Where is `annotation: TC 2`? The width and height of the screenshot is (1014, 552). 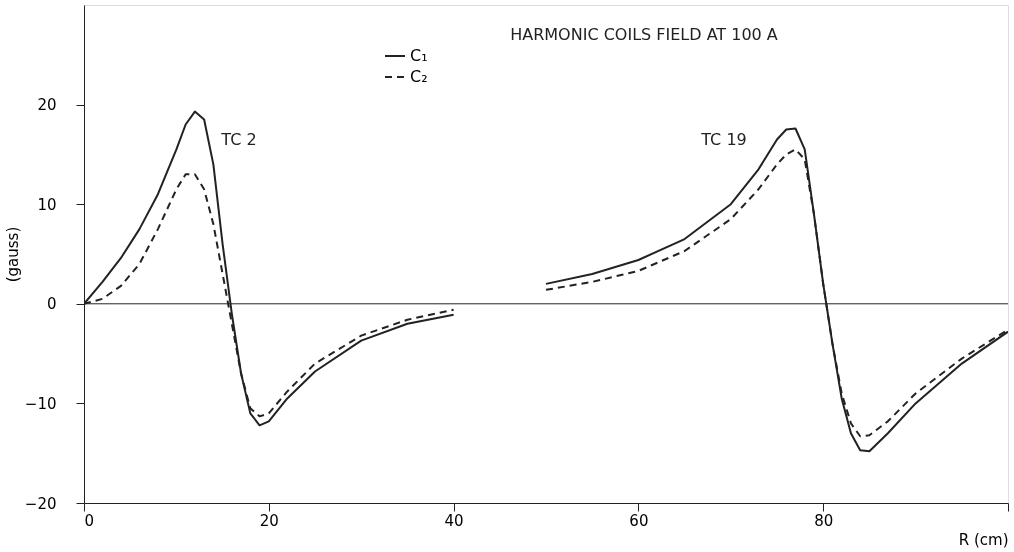 annotation: TC 2 is located at coordinates (238, 139).